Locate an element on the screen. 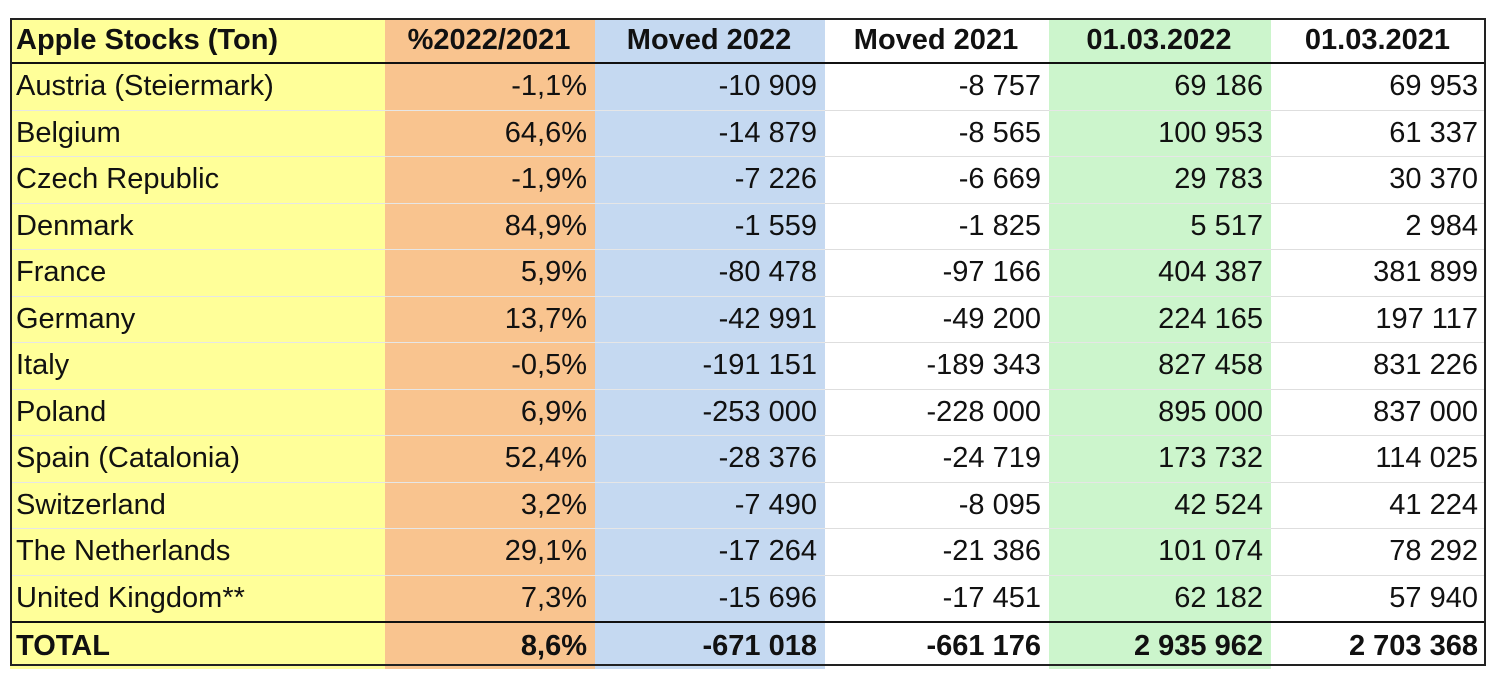 The height and width of the screenshot is (694, 1495). cell-moved-2022: -80 478 is located at coordinates (710, 273).